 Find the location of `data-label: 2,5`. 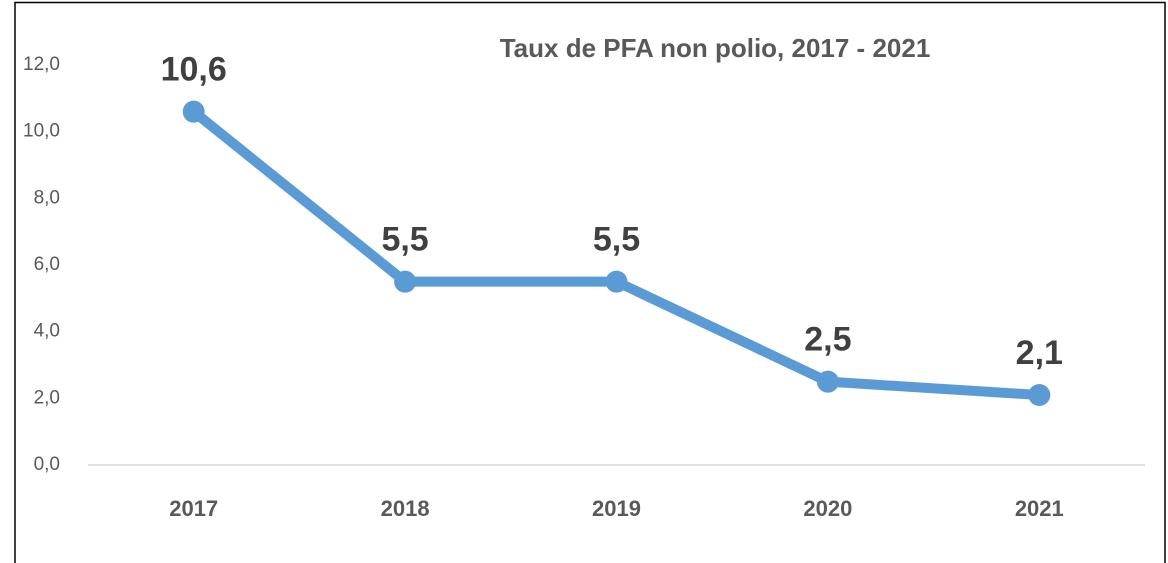

data-label: 2,5 is located at coordinates (827, 340).